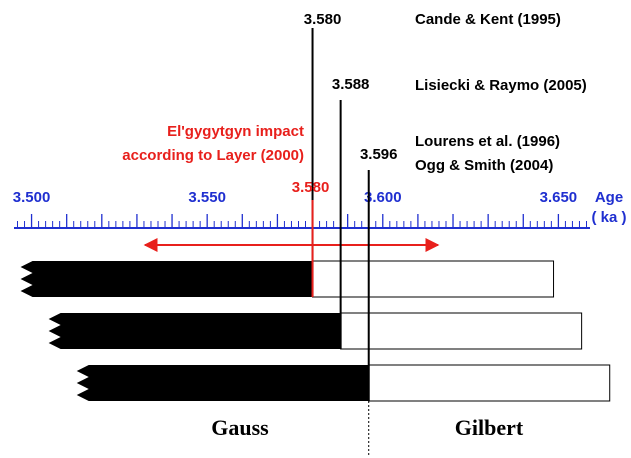 Image resolution: width=631 pixels, height=458 pixels. What do you see at coordinates (207, 197) in the screenshot?
I see `tick-label: 3.550` at bounding box center [207, 197].